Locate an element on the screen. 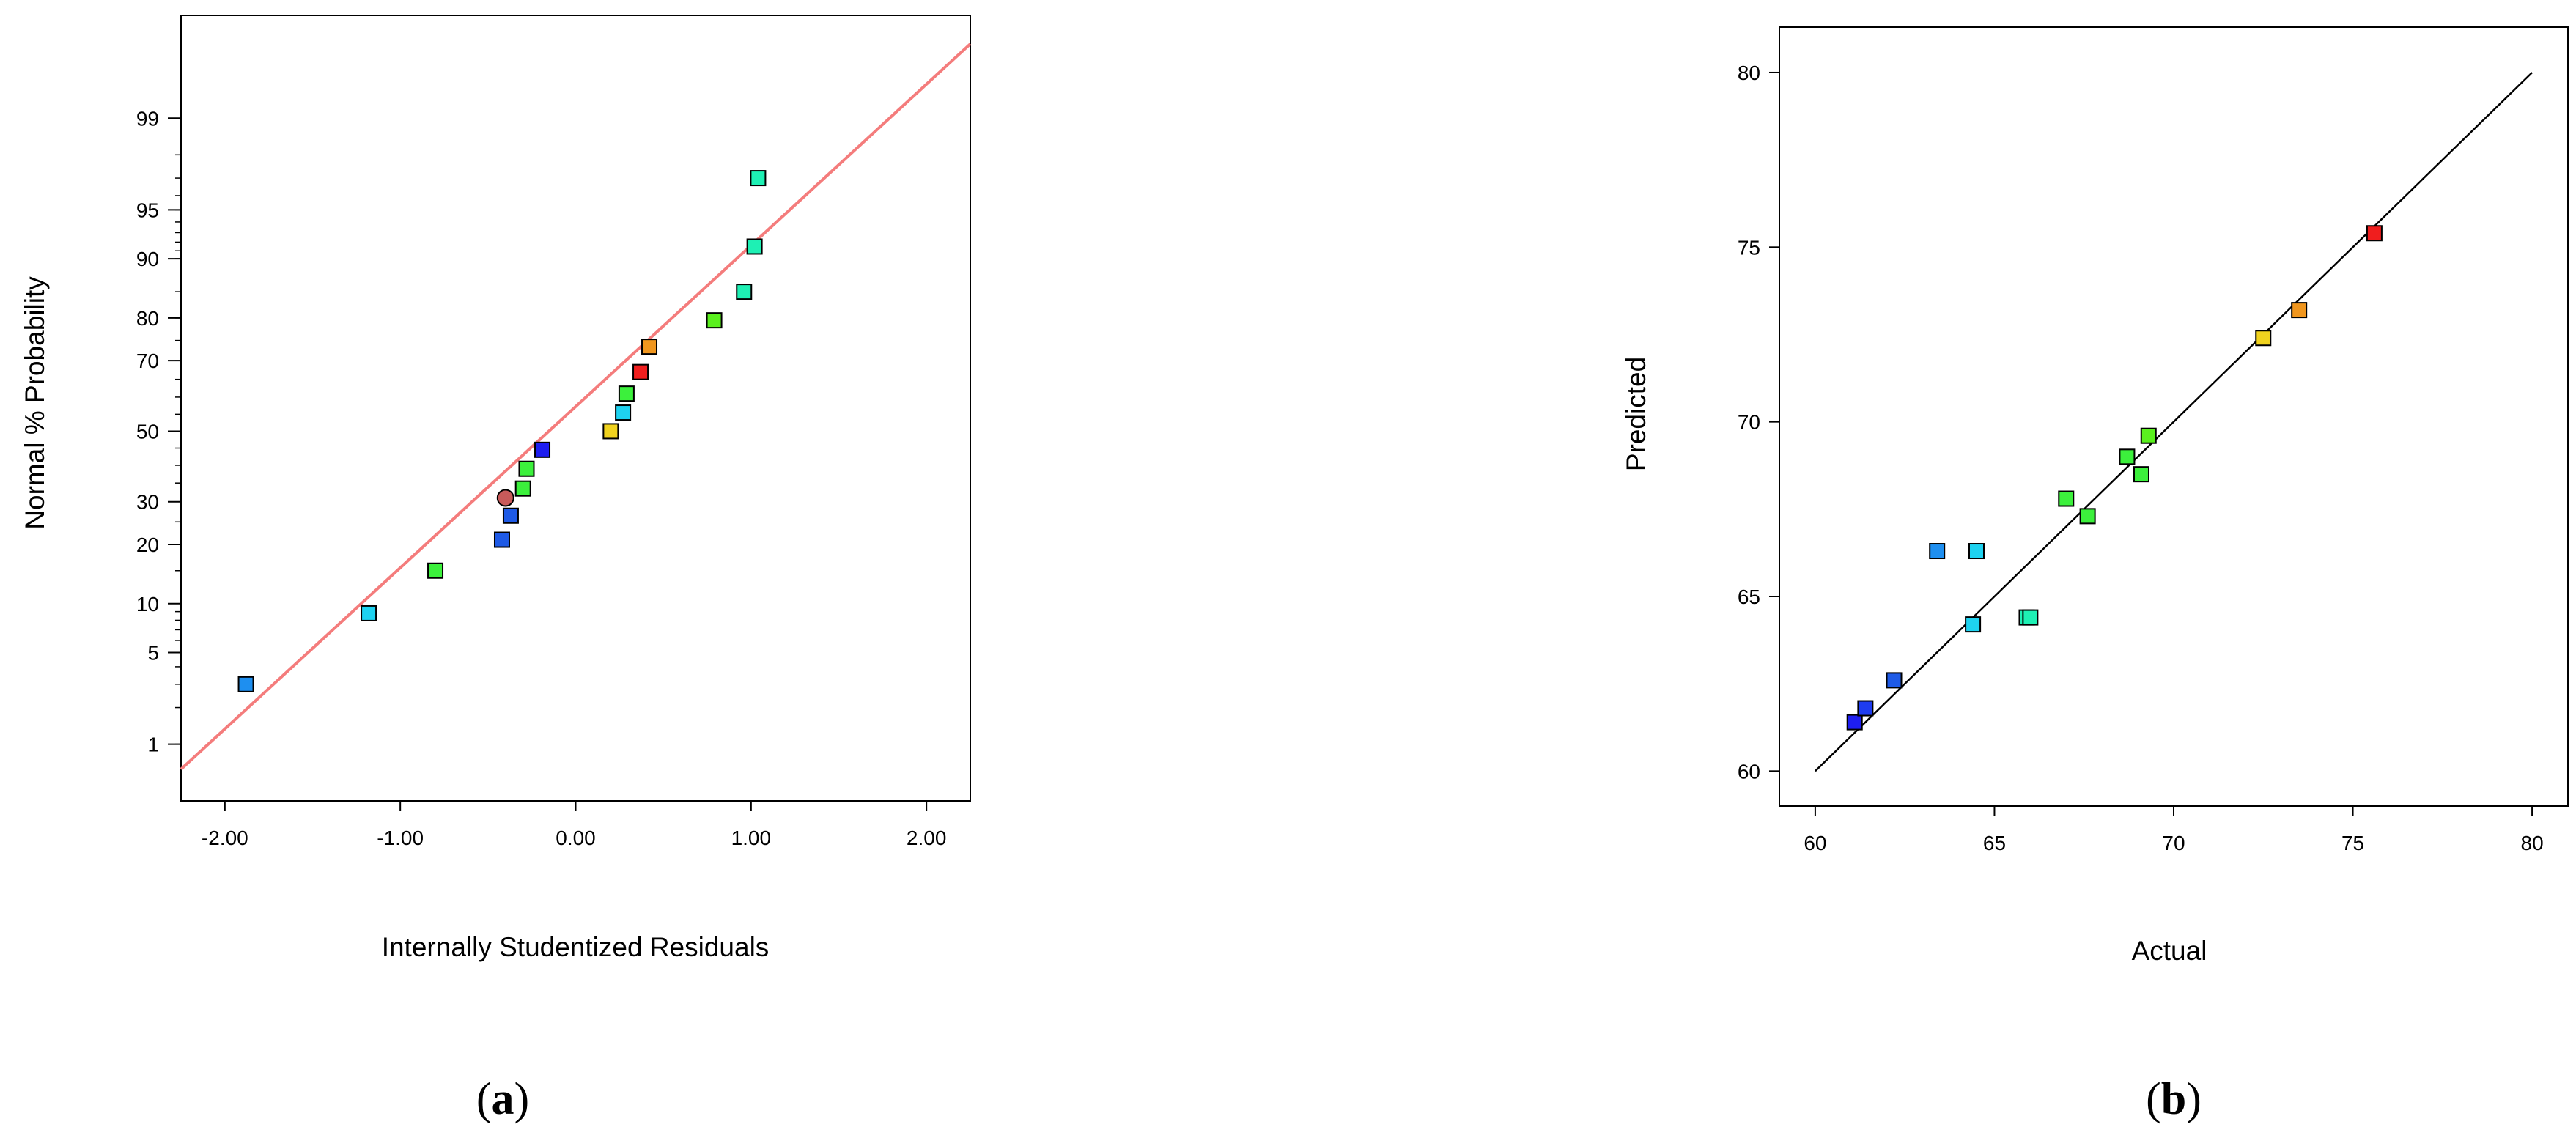  y-tick-label: 75 is located at coordinates (1749, 247).